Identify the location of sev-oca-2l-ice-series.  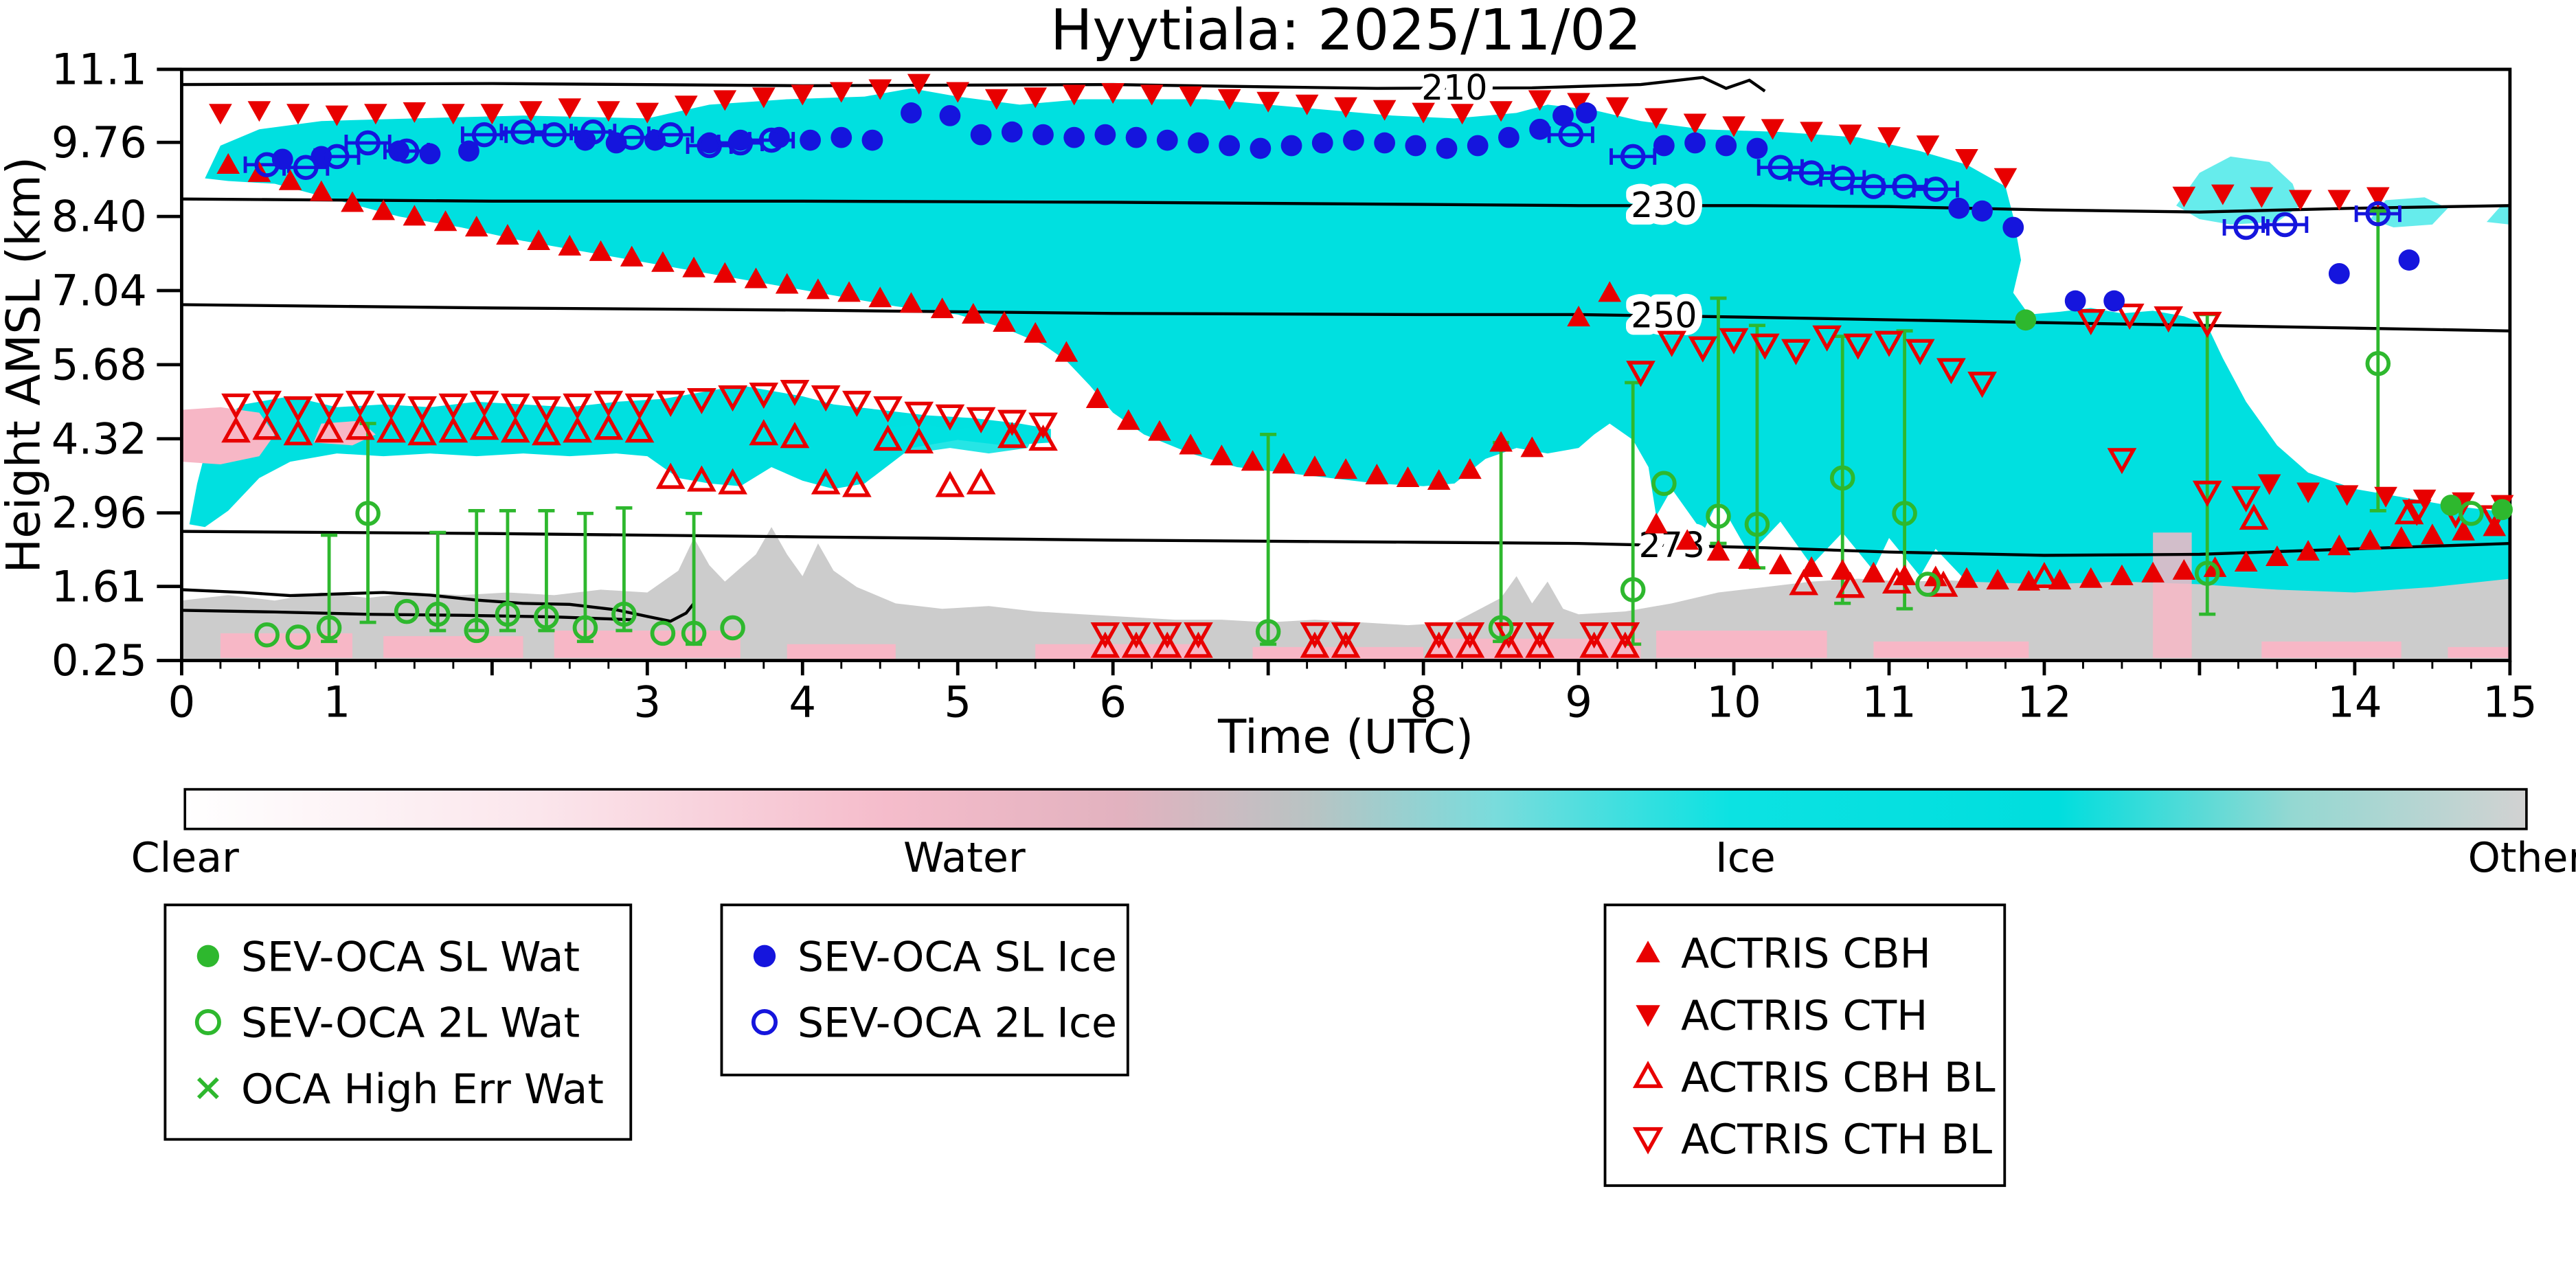
(1322, 179).